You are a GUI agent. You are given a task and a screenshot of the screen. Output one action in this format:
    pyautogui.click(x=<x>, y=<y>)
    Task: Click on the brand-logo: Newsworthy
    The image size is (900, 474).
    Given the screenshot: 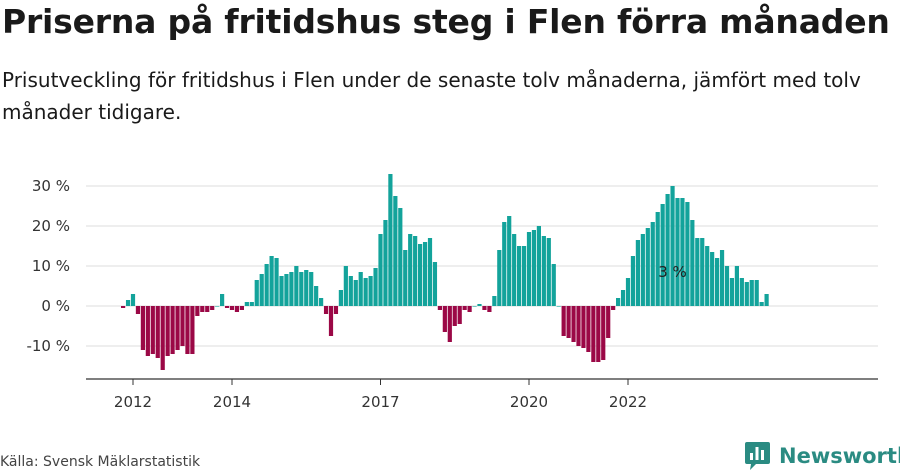 What is the action you would take?
    pyautogui.click(x=822, y=456)
    